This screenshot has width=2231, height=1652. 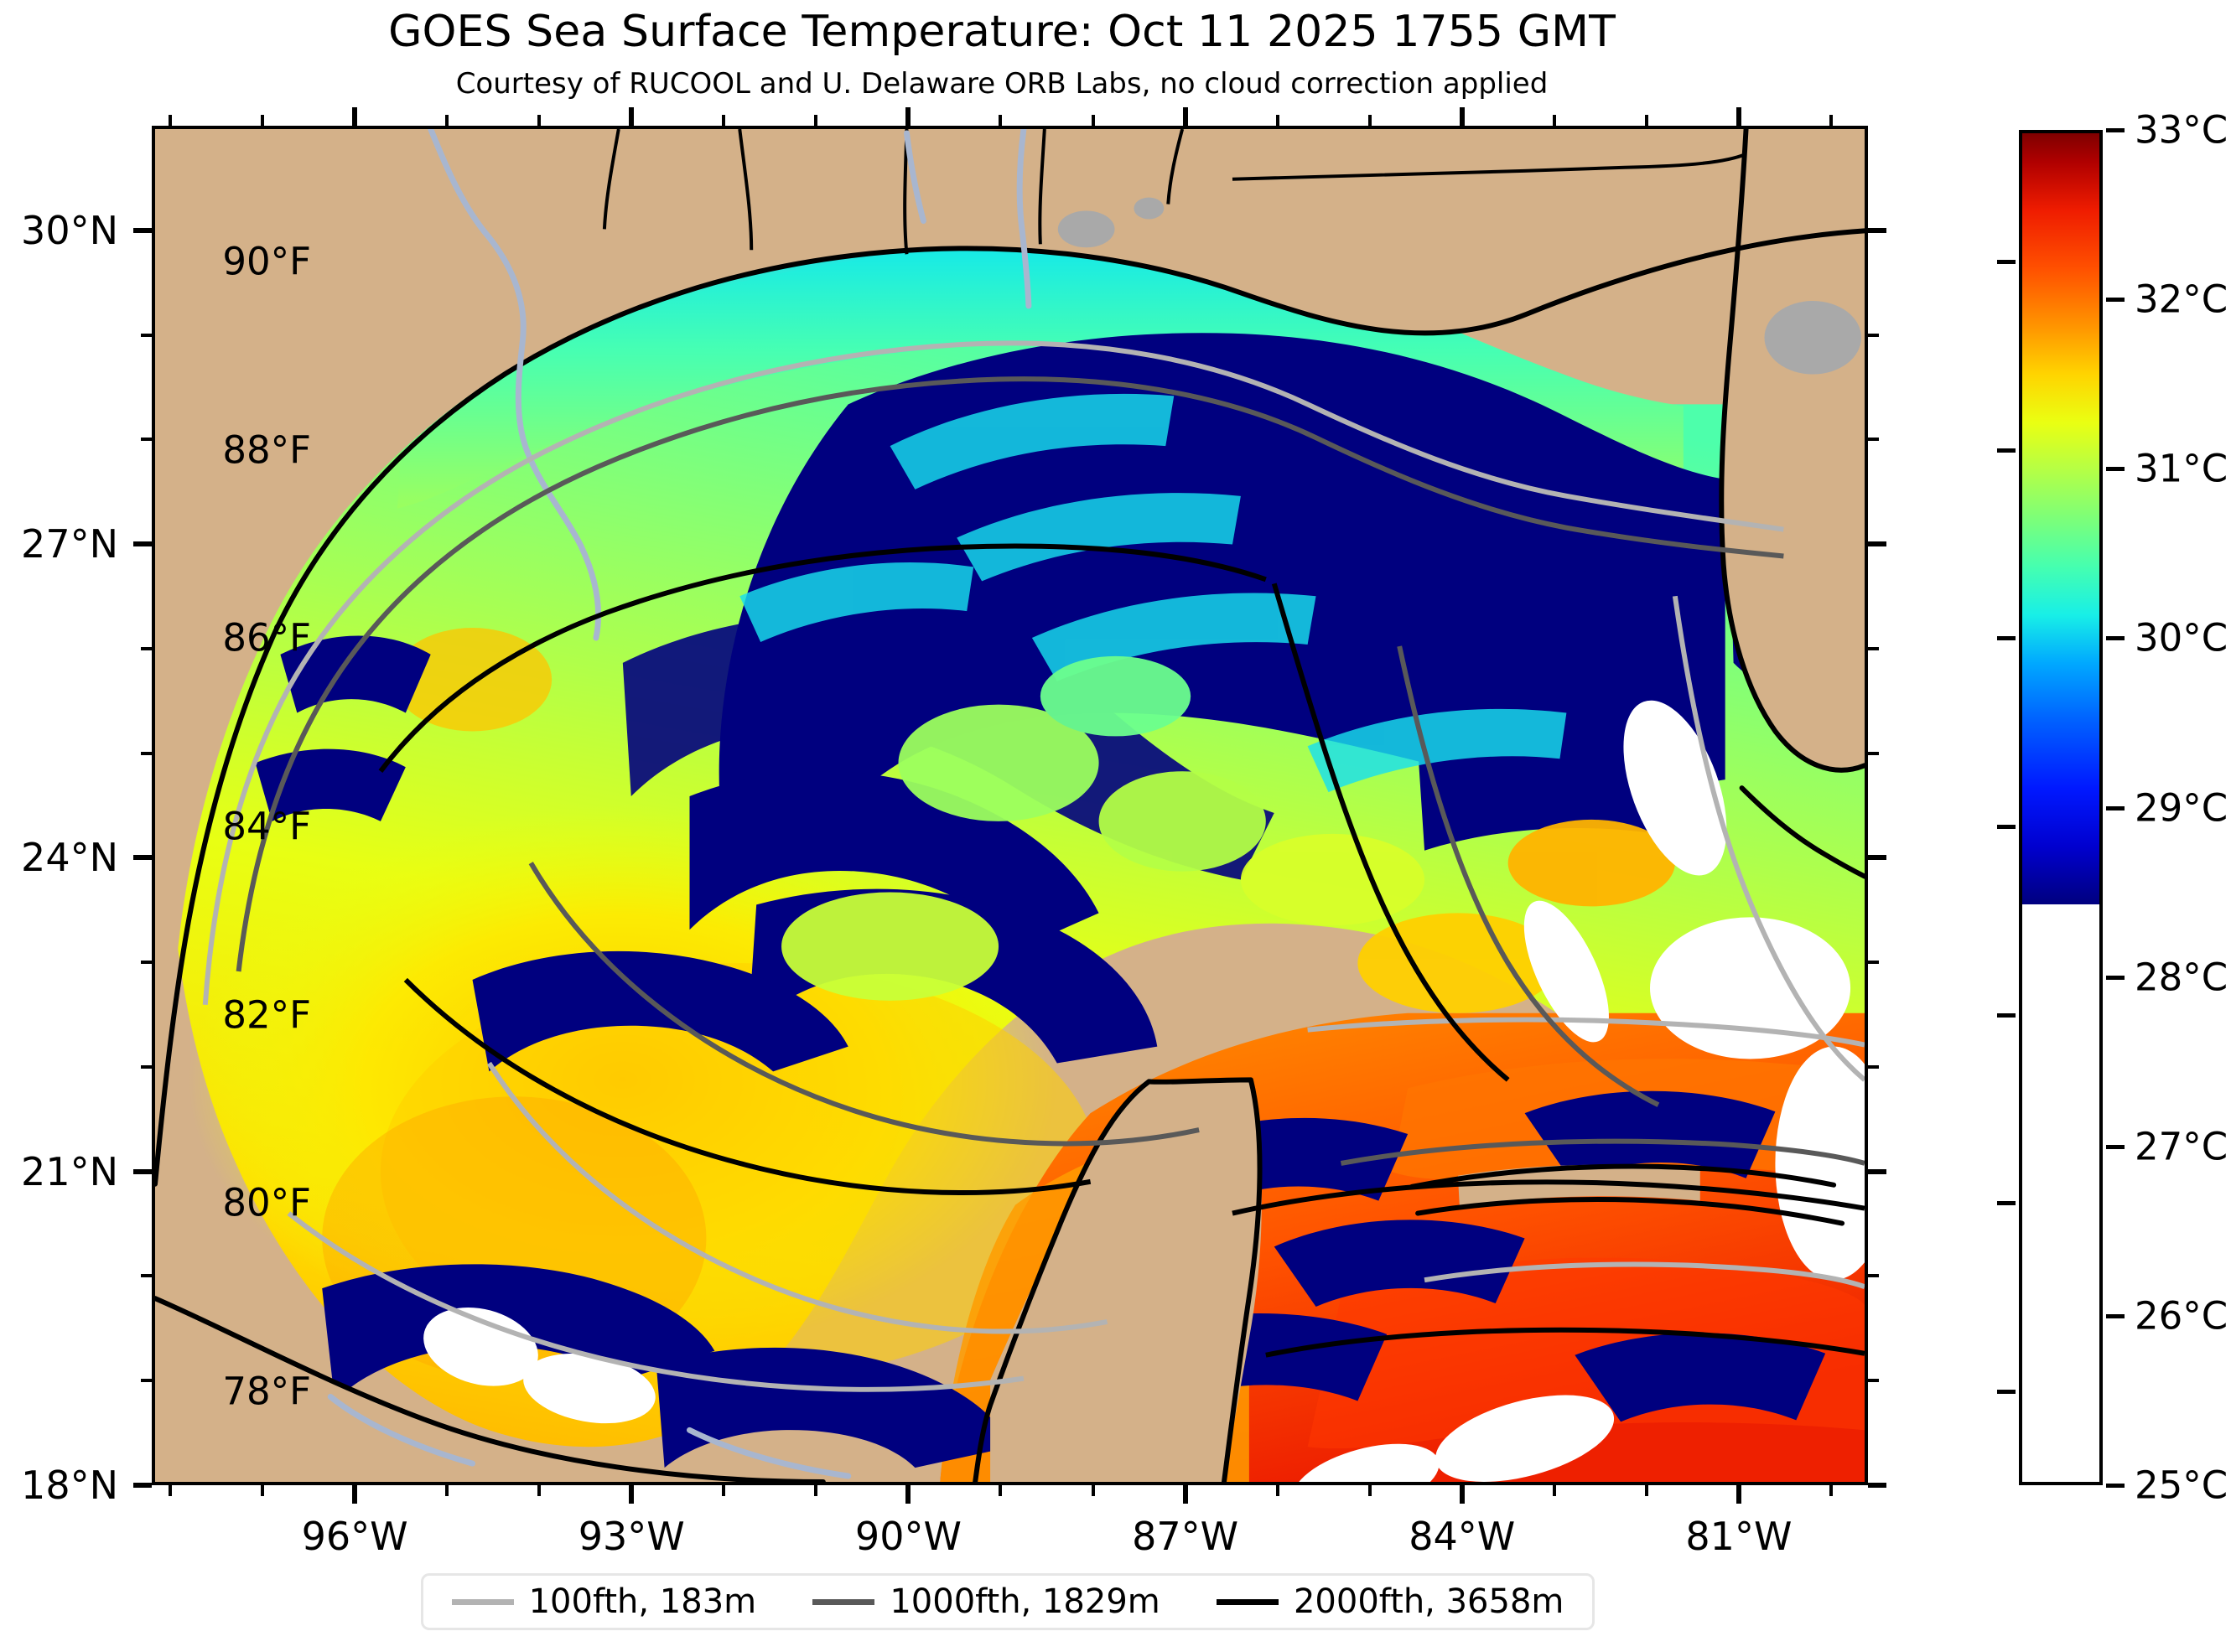 I want to click on clear-sky-patches, so click(x=1228, y=834).